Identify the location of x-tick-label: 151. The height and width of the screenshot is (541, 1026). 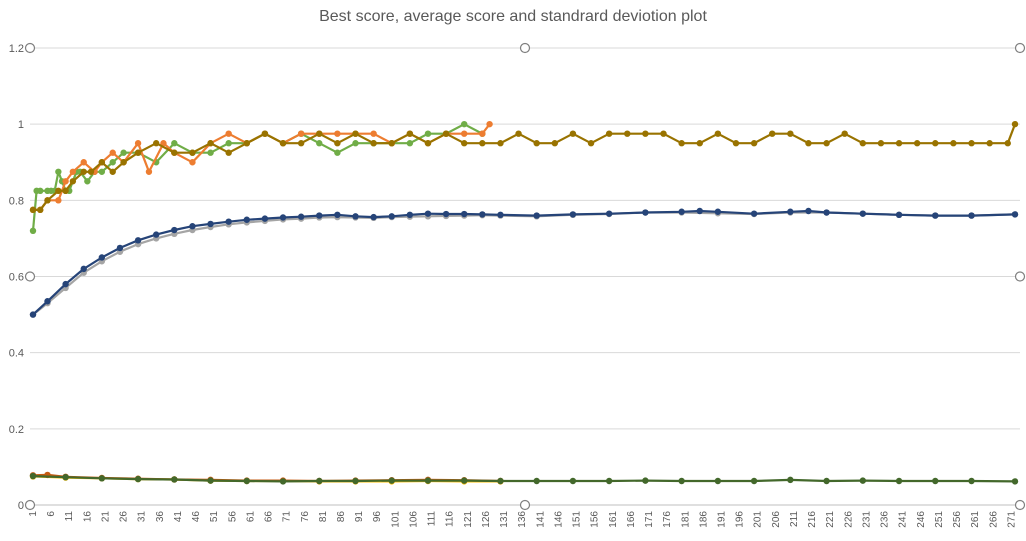
(577, 519).